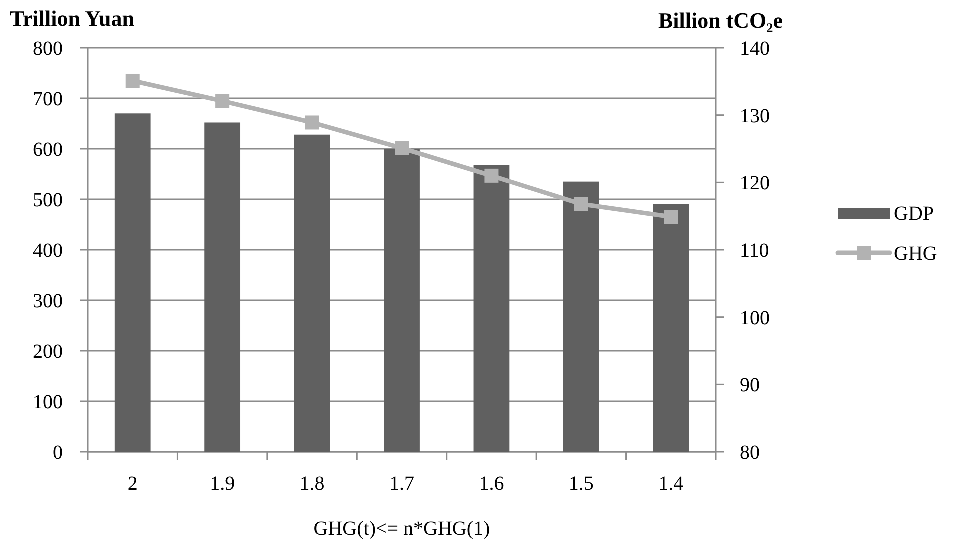 The height and width of the screenshot is (551, 956). I want to click on y-tick-label: 300, so click(48, 301).